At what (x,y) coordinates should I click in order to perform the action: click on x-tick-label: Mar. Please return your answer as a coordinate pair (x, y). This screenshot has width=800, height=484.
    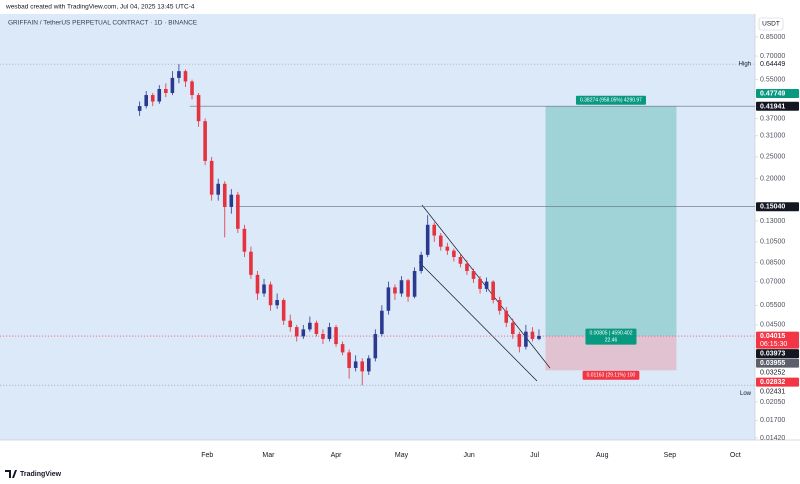
    Looking at the image, I should click on (268, 455).